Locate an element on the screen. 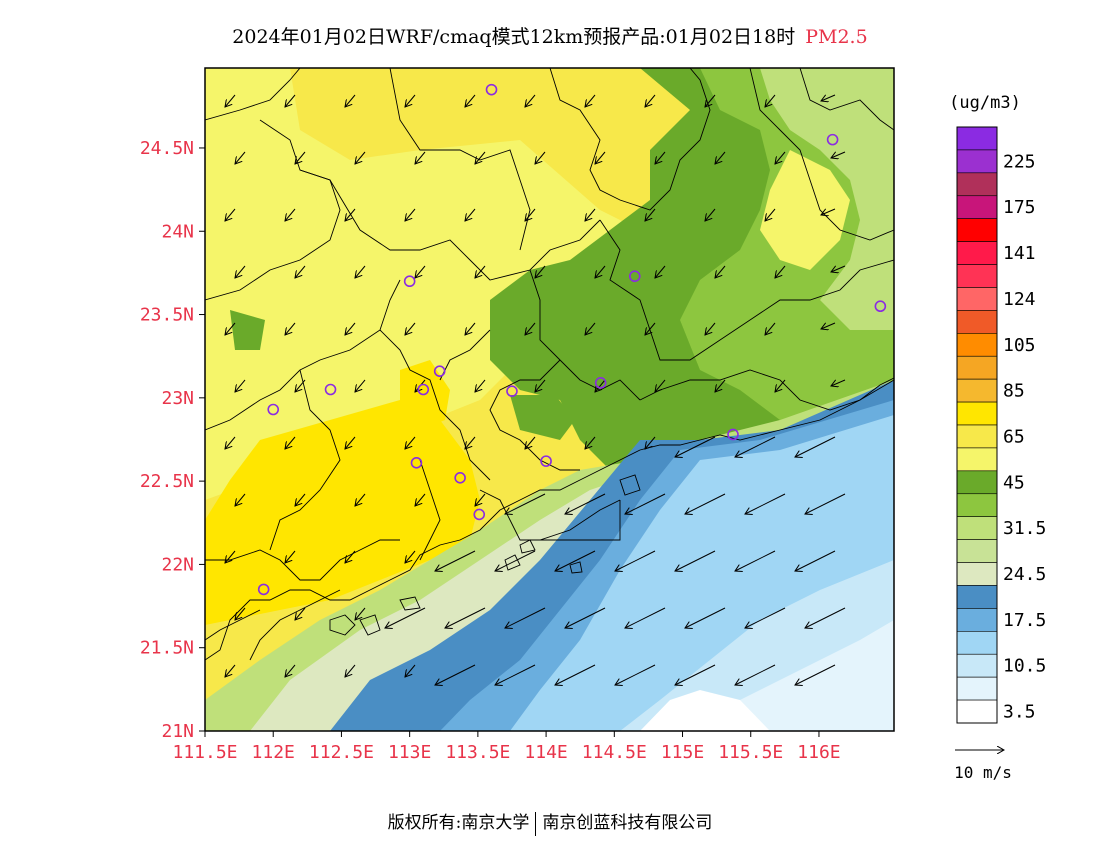  legend-unit: (ug/m3) is located at coordinates (985, 103).